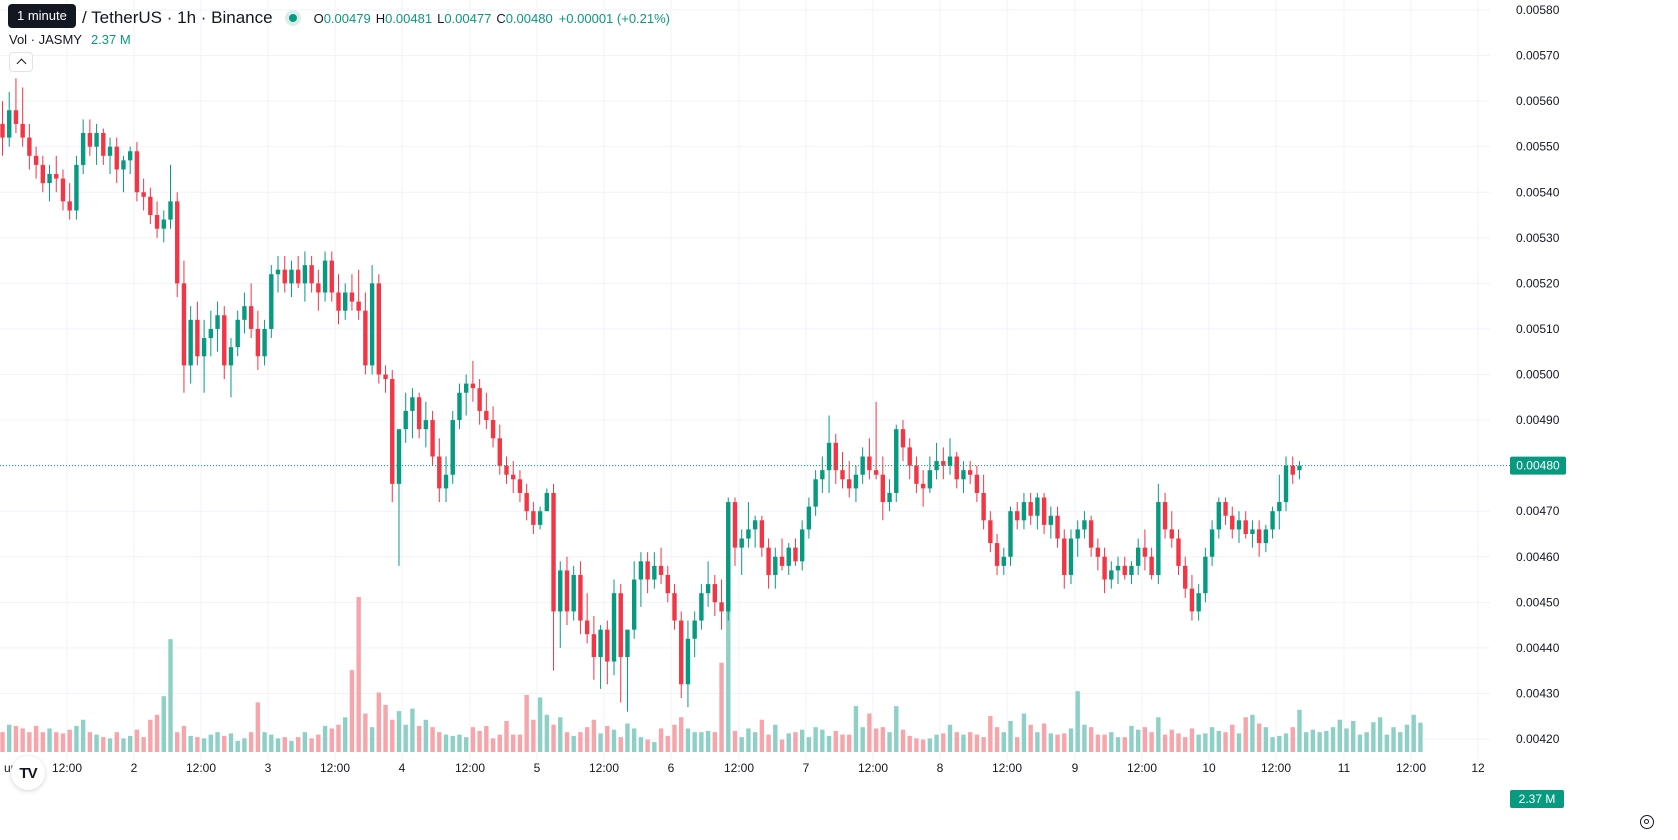  Describe the element at coordinates (28, 773) in the screenshot. I see `tradingview-logo-icon: TV` at that location.